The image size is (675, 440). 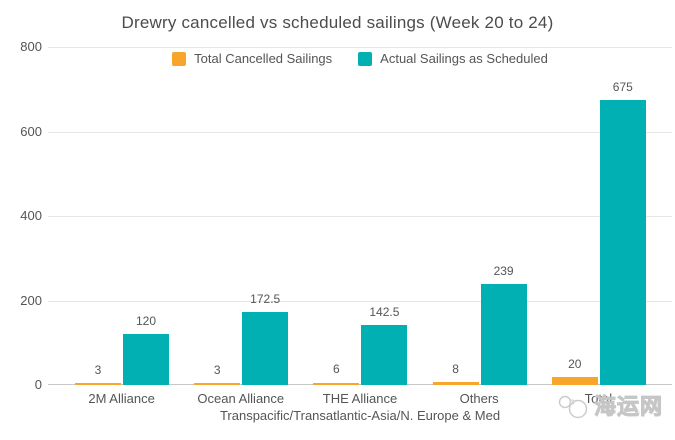 I want to click on y-tick-label-0: 0, so click(x=38, y=384).